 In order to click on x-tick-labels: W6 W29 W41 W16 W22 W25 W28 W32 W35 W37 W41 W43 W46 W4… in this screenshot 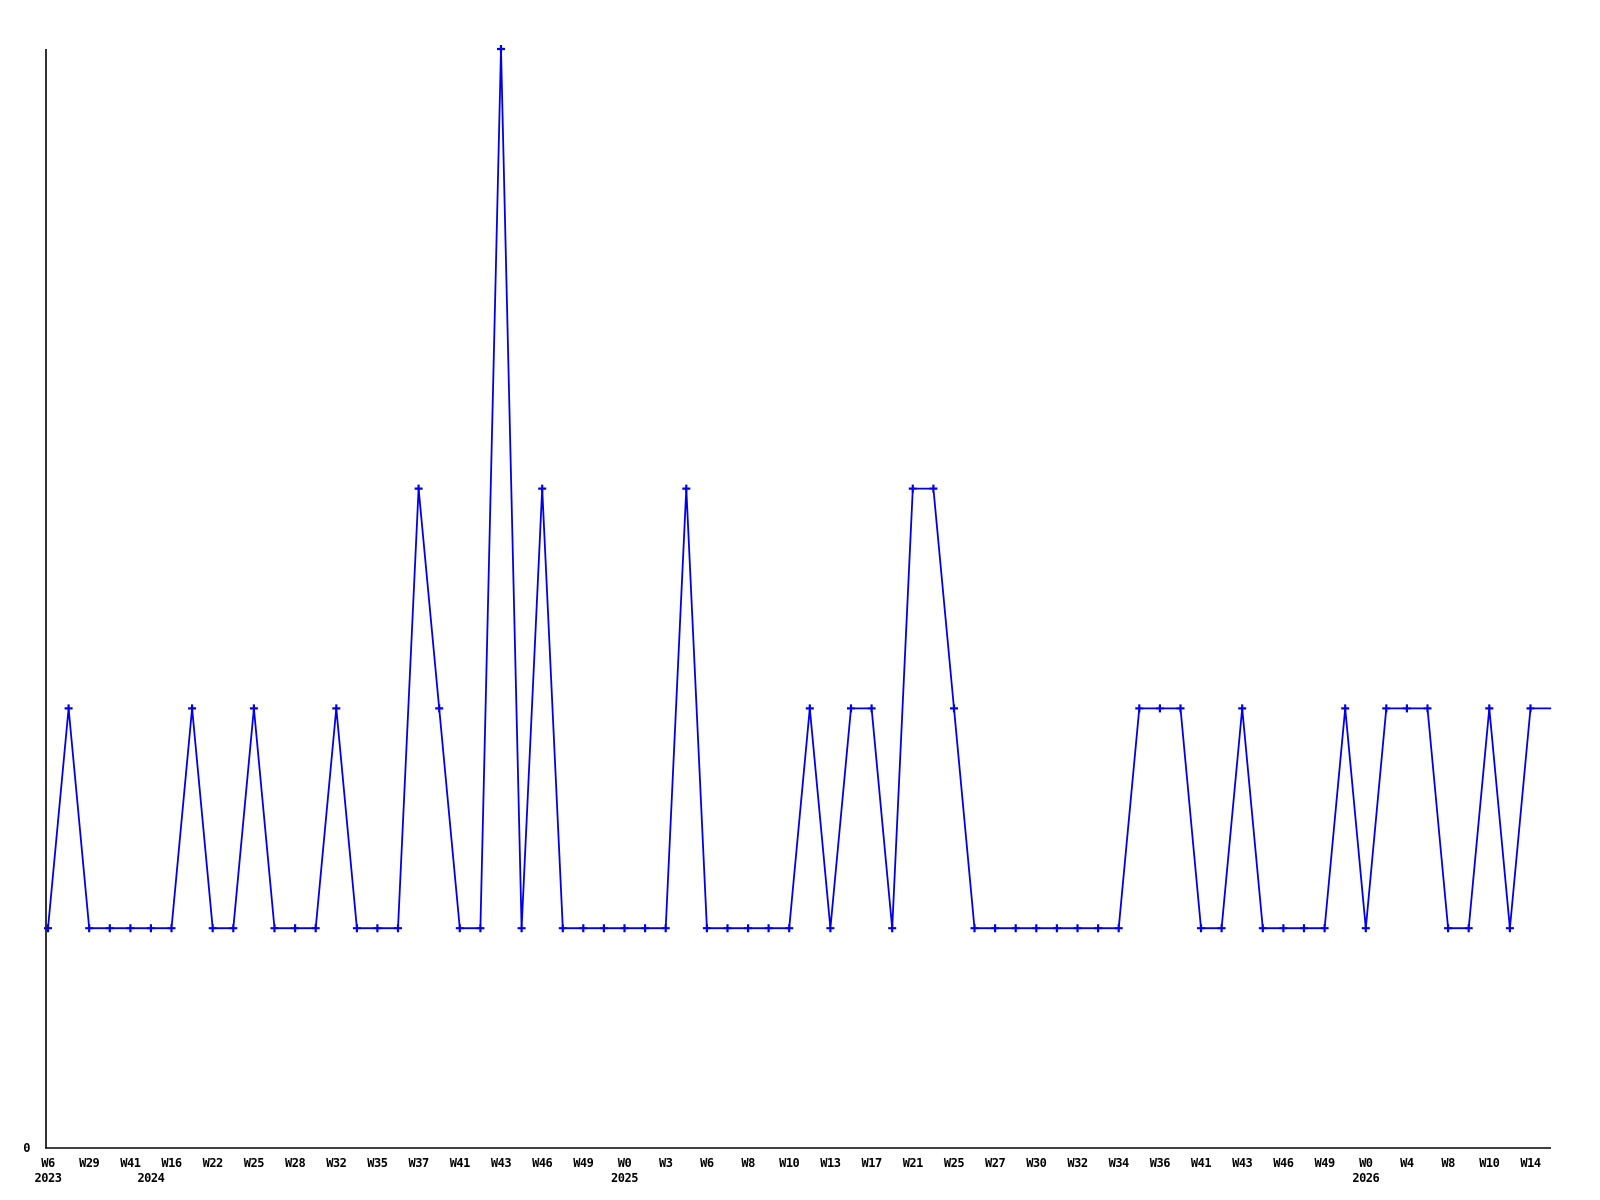, I will do `click(791, 1163)`.